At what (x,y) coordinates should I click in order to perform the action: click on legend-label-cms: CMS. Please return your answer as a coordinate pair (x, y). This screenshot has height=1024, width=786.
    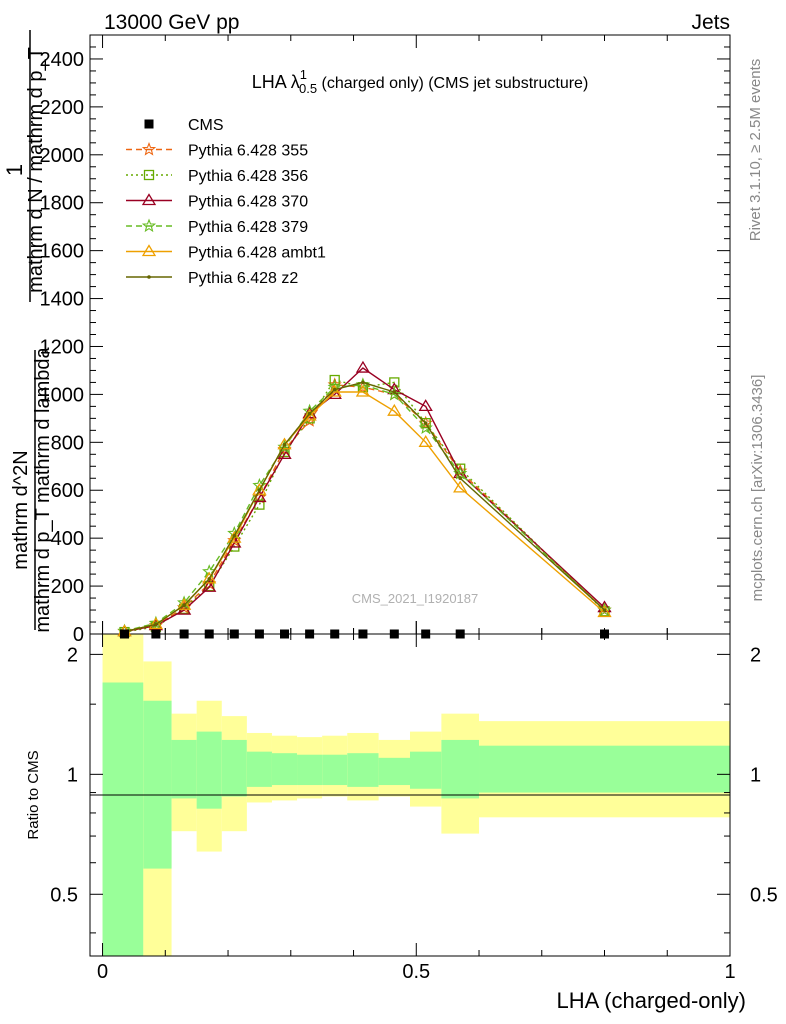
    Looking at the image, I should click on (206, 125).